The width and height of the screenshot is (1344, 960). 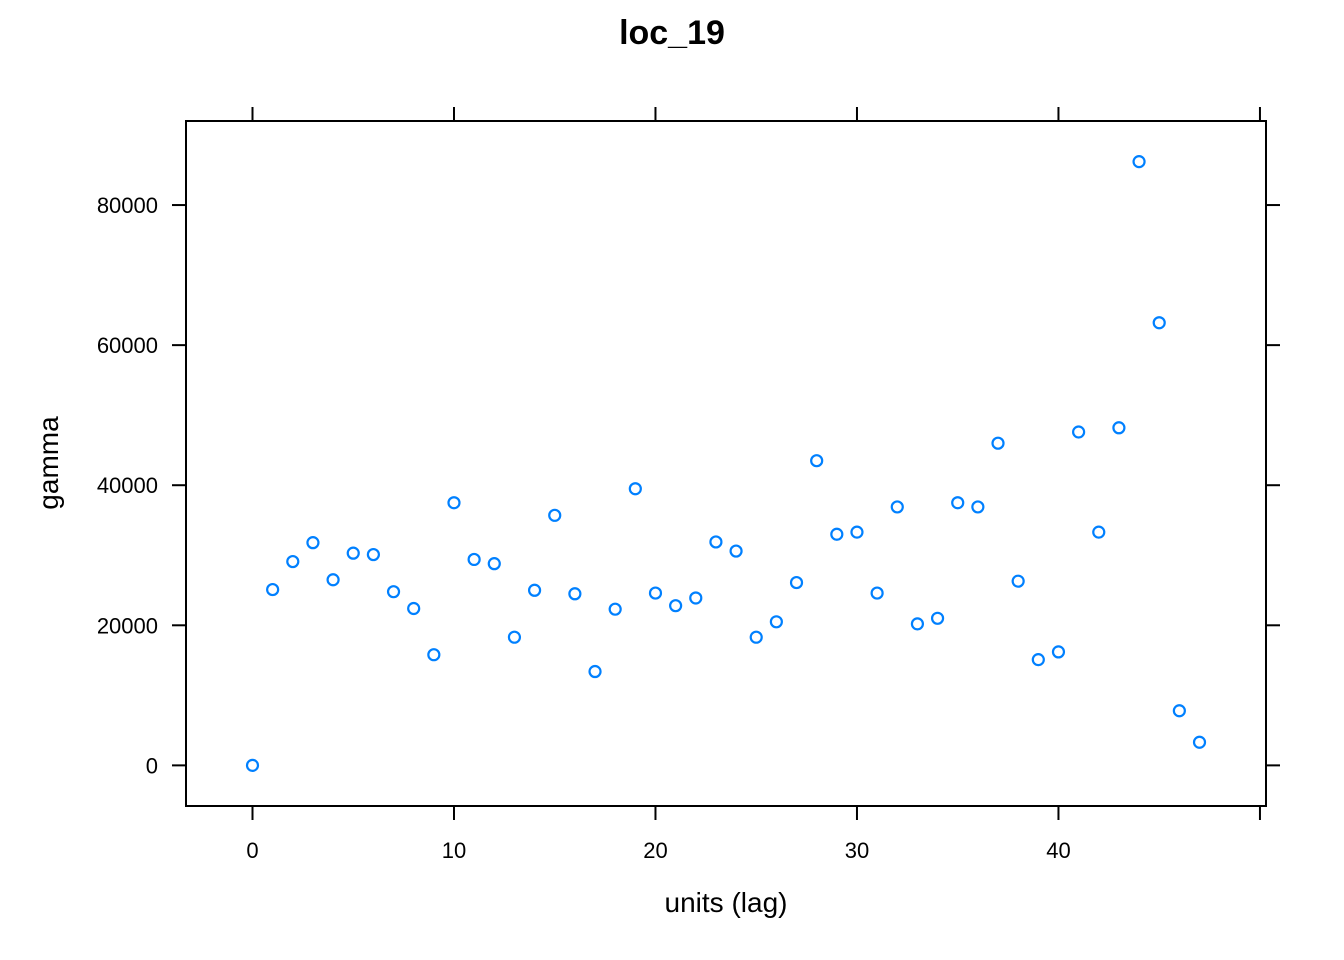 I want to click on x-tick-label: 40, so click(x=1058, y=850).